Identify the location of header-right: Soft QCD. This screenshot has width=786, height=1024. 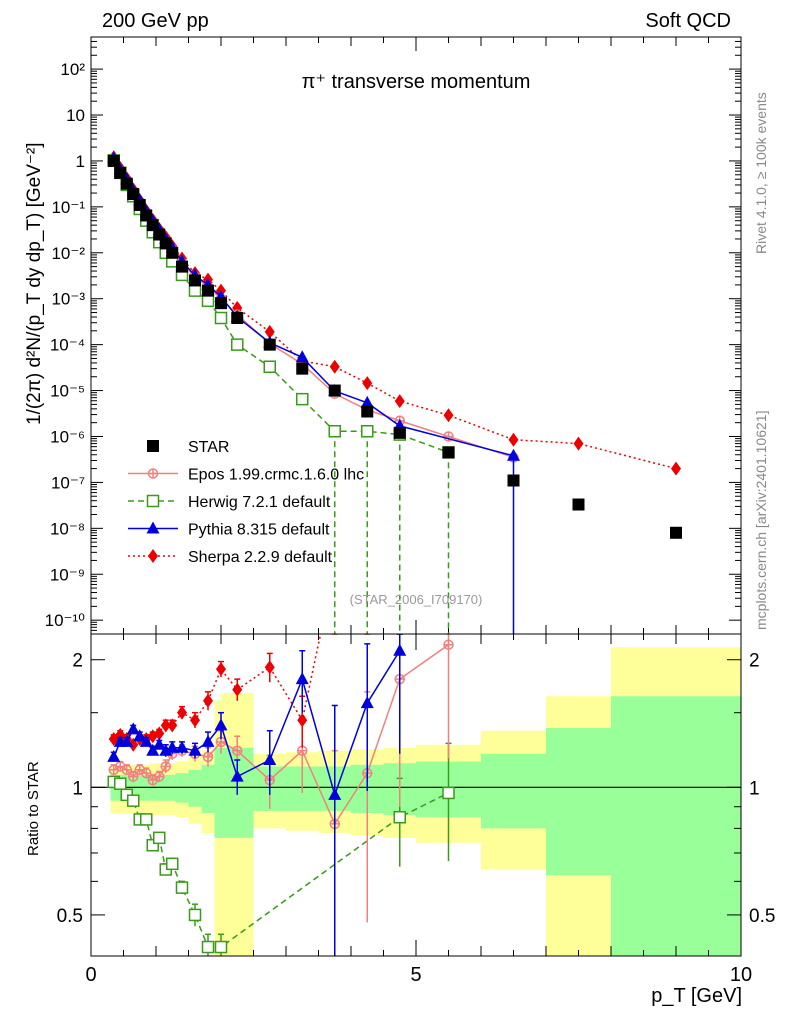
(688, 21).